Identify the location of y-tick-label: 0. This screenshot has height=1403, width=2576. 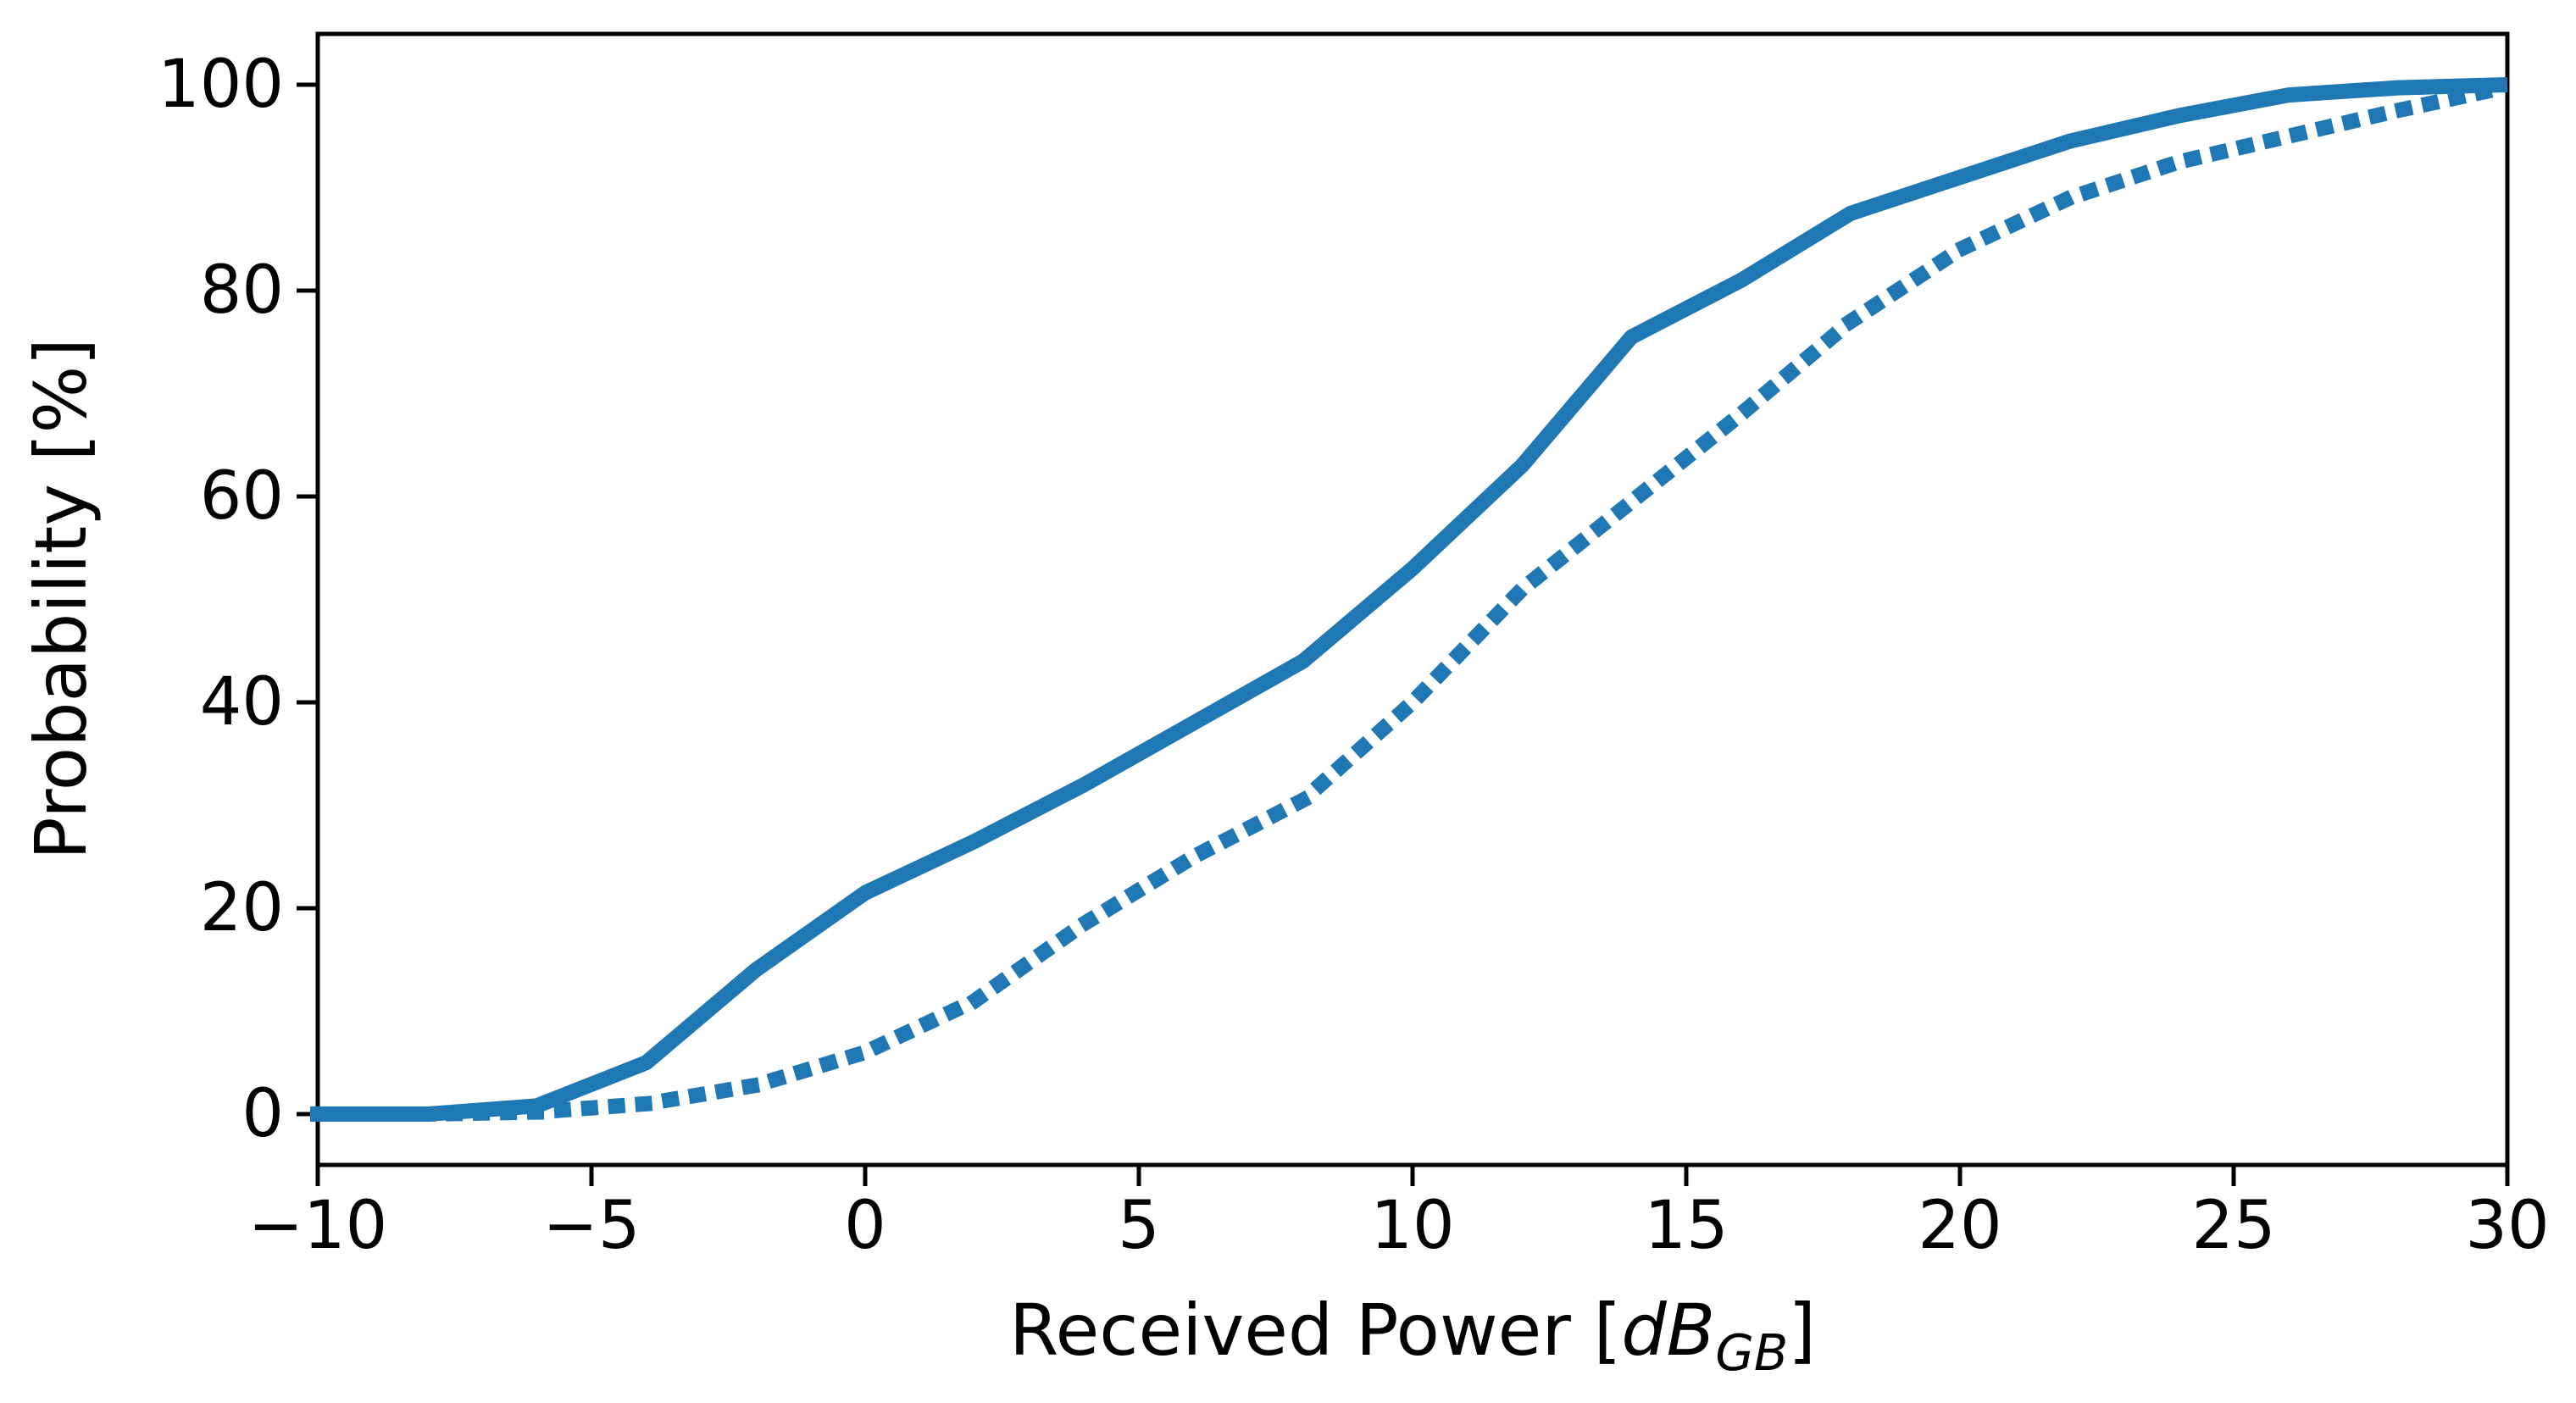
(263, 1114).